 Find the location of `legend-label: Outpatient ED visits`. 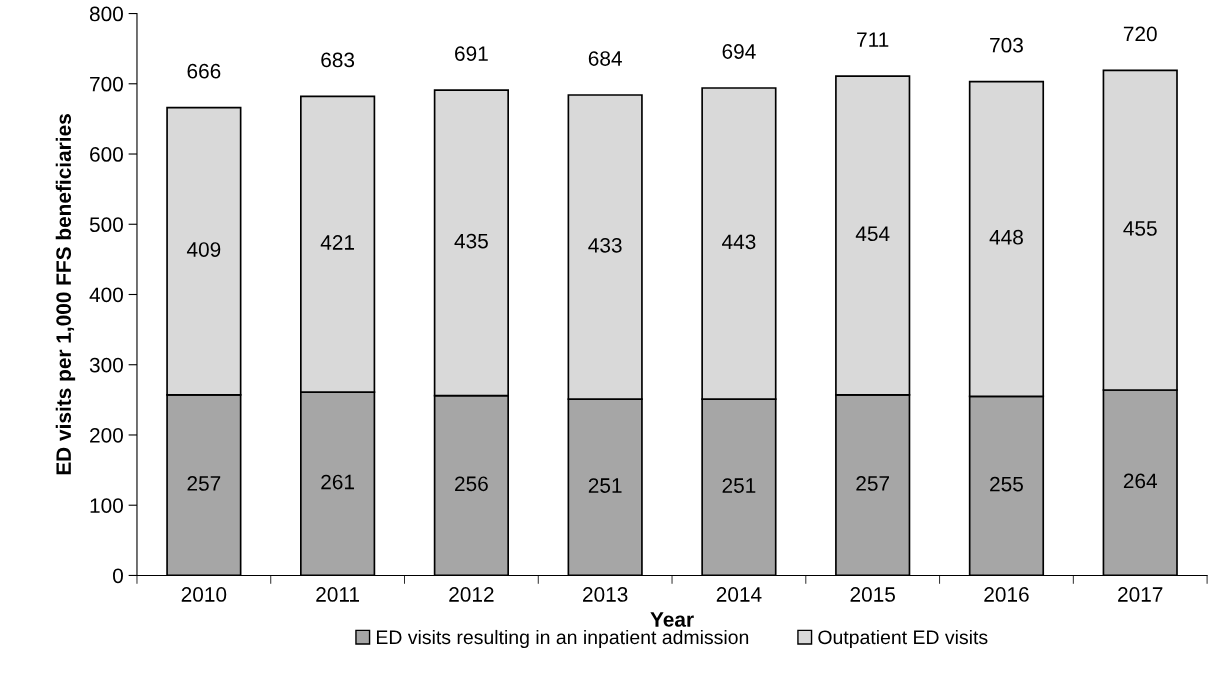

legend-label: Outpatient ED visits is located at coordinates (903, 639).